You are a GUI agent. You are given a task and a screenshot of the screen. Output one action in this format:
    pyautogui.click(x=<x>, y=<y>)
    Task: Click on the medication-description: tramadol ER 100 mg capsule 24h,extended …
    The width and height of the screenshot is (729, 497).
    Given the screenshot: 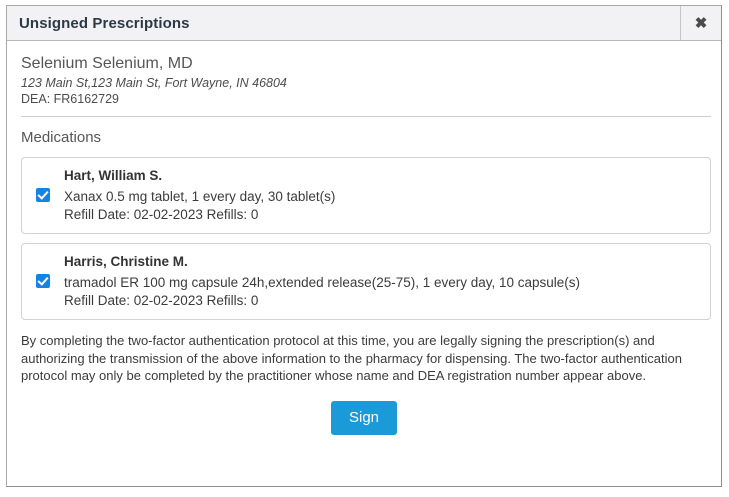 What is the action you would take?
    pyautogui.click(x=322, y=282)
    